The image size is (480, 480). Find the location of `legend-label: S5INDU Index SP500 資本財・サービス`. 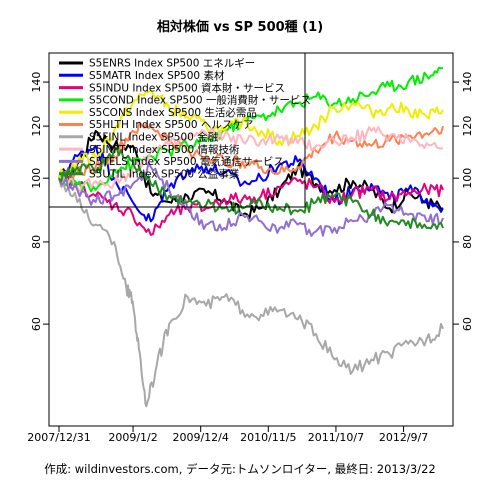

legend-label: S5INDU Index SP500 資本財・サービス is located at coordinates (187, 87).